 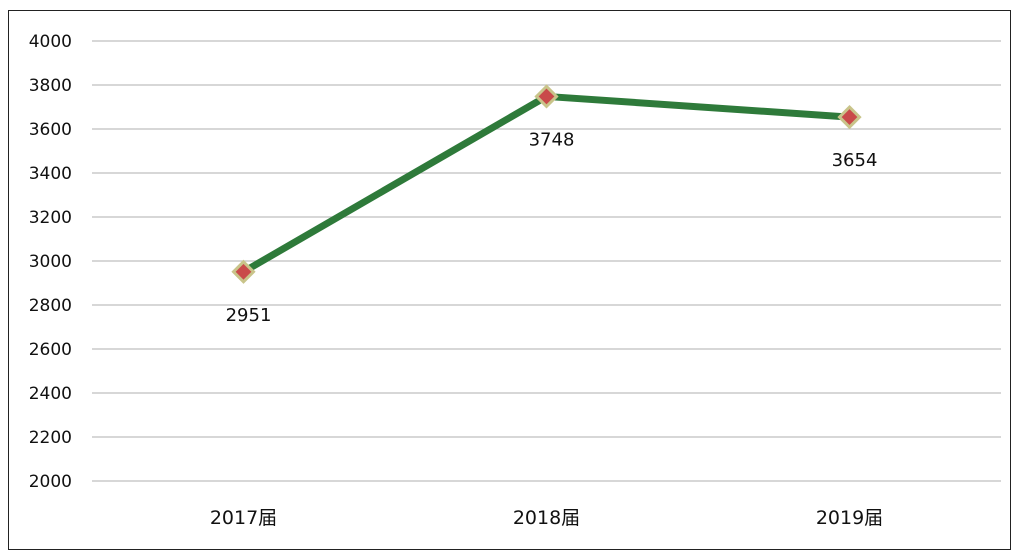 What do you see at coordinates (50, 350) in the screenshot?
I see `y-tick-label-2600: 2600` at bounding box center [50, 350].